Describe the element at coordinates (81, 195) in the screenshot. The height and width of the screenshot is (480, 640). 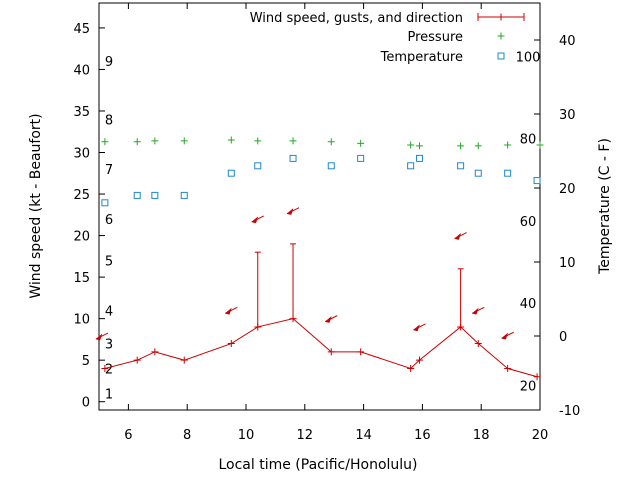
I see `y-left-tick-label: 25` at that location.